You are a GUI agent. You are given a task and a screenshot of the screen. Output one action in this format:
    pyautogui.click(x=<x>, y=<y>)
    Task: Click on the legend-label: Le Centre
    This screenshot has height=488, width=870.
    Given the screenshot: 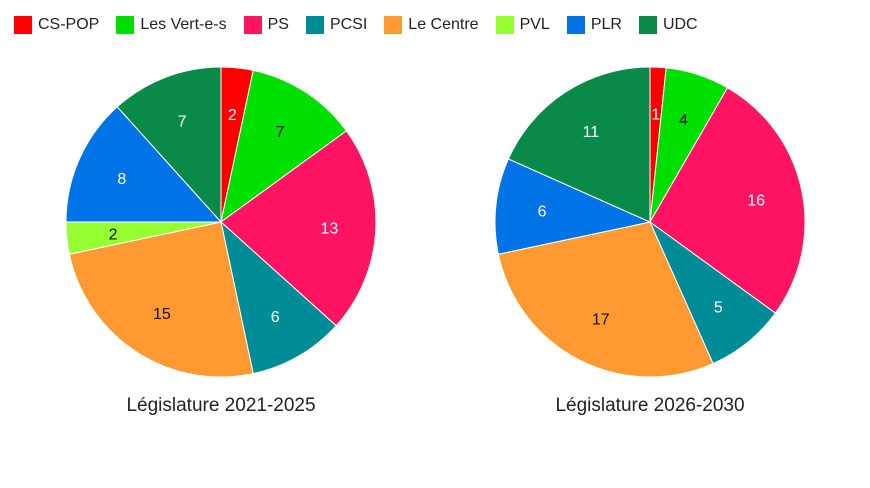 What is the action you would take?
    pyautogui.click(x=443, y=24)
    